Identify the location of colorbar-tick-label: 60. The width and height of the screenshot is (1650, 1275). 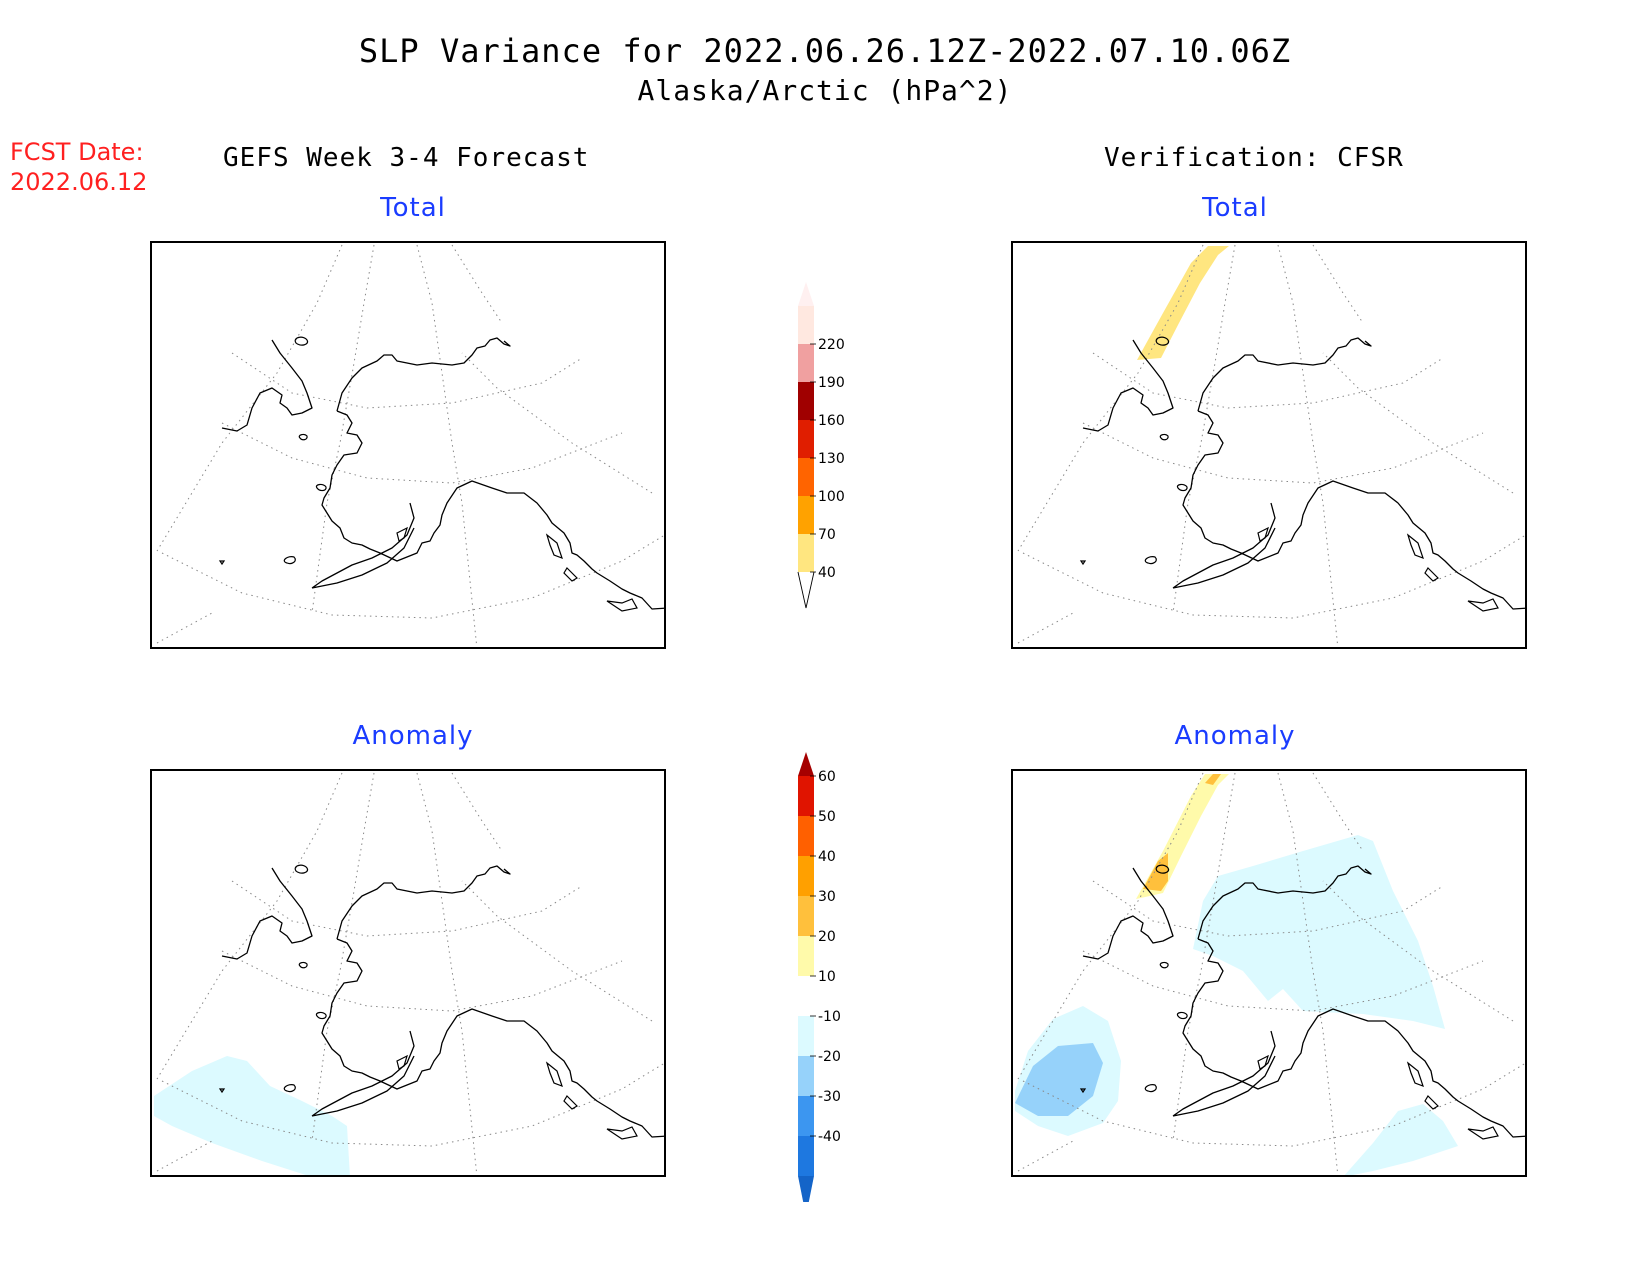
(827, 777).